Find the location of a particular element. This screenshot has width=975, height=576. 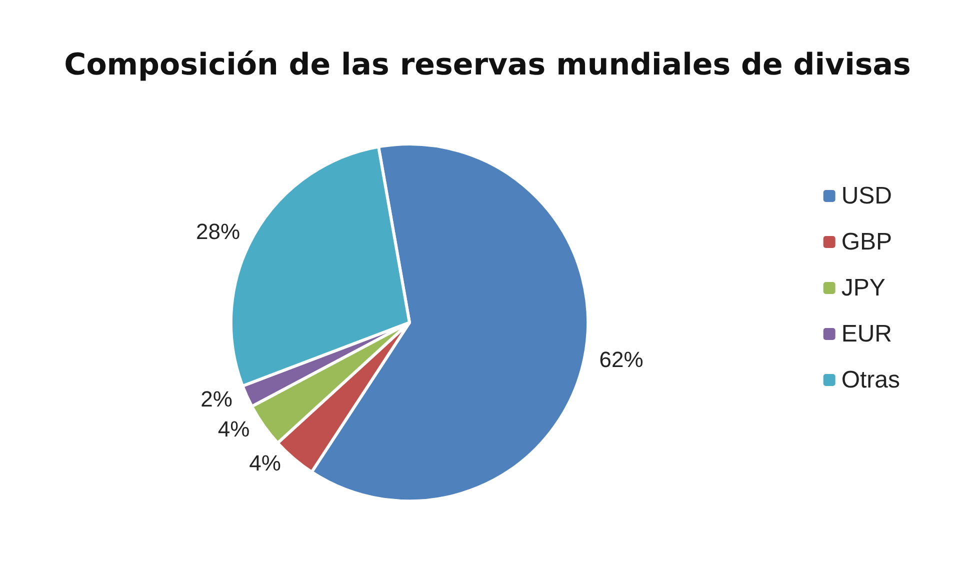

chart-title: Composición de las reservas mundiales de divisas is located at coordinates (487, 65).